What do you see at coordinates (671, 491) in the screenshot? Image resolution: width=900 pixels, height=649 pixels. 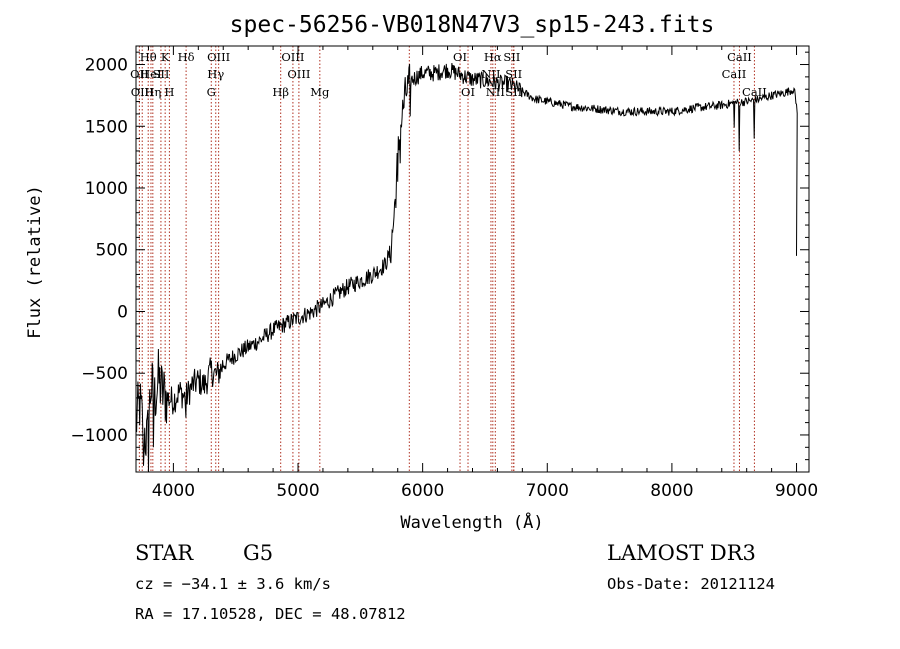 I see `x-tick-label: 8000` at bounding box center [671, 491].